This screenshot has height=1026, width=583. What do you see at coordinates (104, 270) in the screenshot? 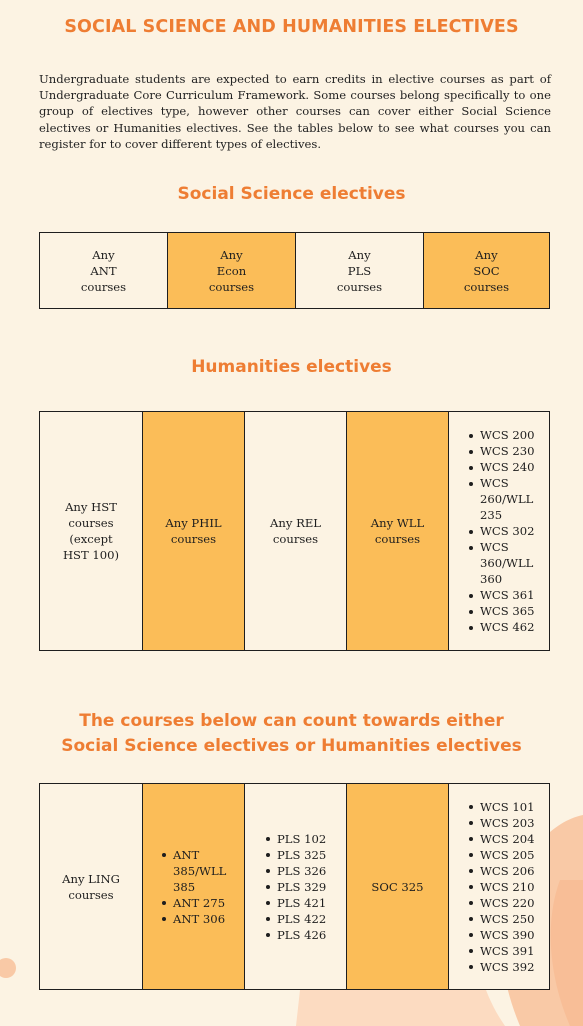
I see `cell-ant: Any ANT courses` at bounding box center [104, 270].